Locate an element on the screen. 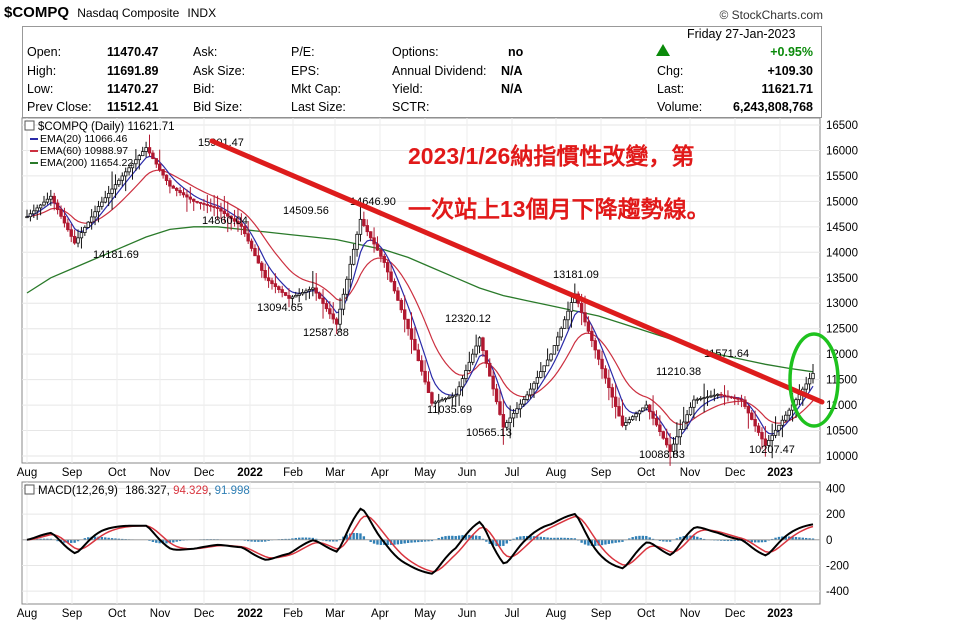 Image resolution: width=953 pixels, height=627 pixels. macd-x-tick-label: Feb is located at coordinates (293, 614).